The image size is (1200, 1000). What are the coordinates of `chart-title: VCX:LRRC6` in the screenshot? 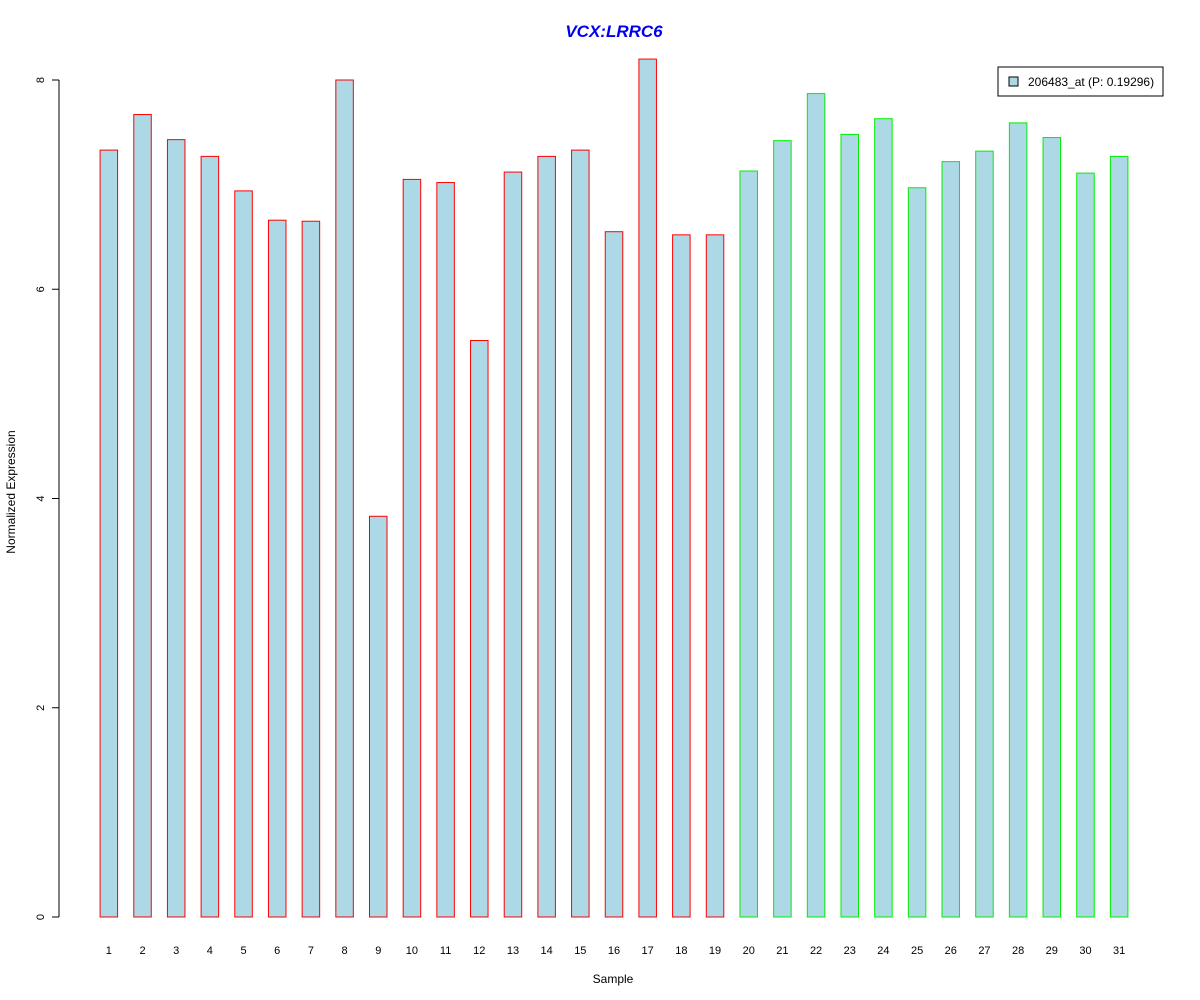 It's located at (614, 31).